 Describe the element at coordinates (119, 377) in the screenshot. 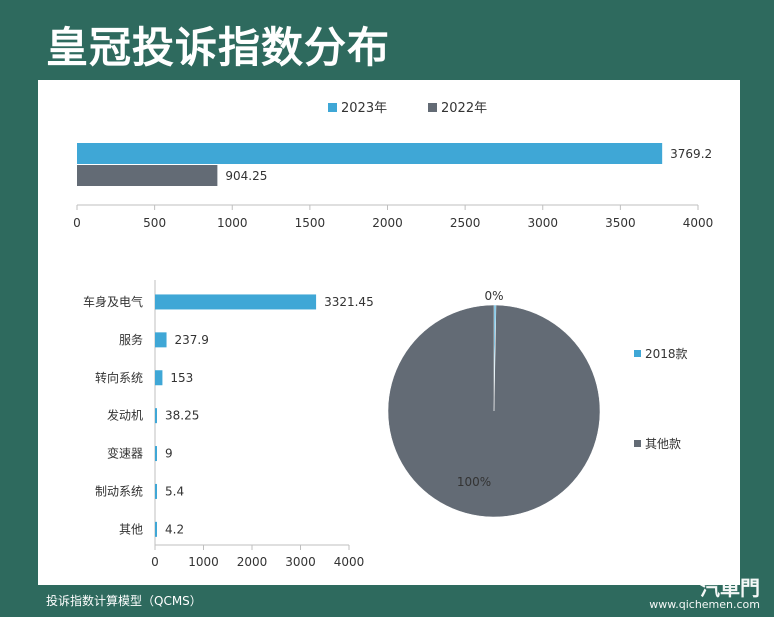

I see `category-label-2: 转向系统` at that location.